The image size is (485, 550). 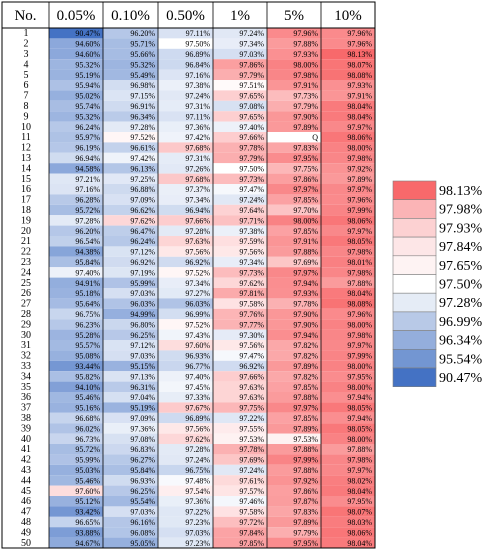 I want to click on cell-value: 97.45%, so click(x=197, y=387).